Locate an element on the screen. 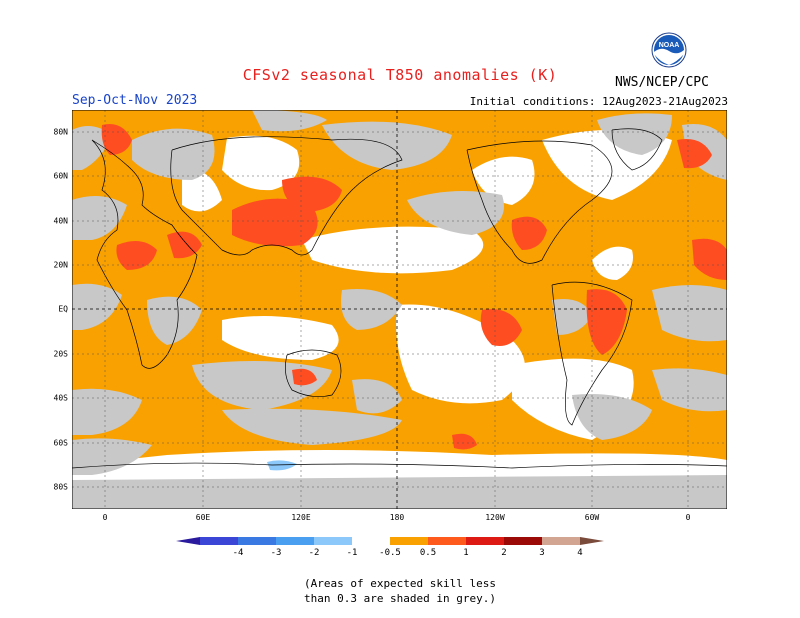 The width and height of the screenshot is (800, 618). lon-label-60e: 60E is located at coordinates (203, 517).